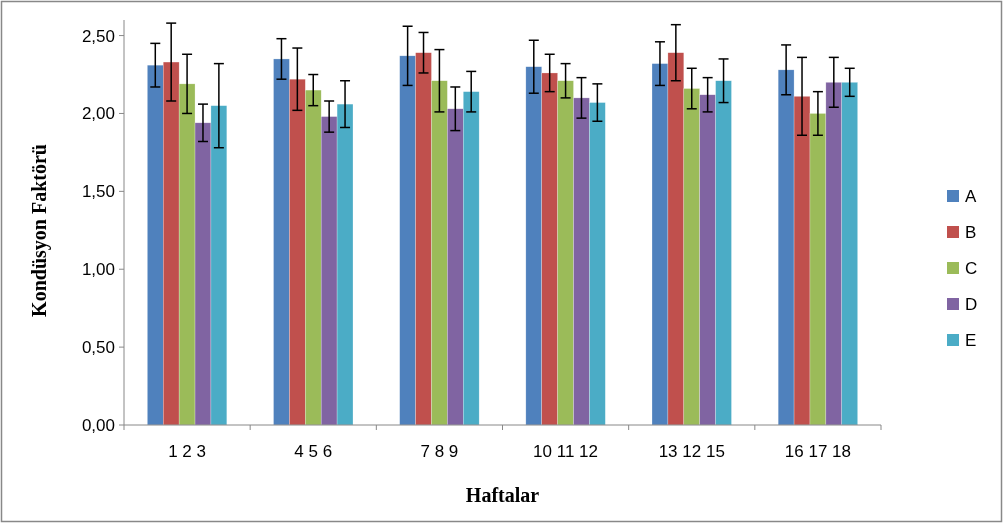  I want to click on x-tick-label: 7 8 9, so click(439, 451).